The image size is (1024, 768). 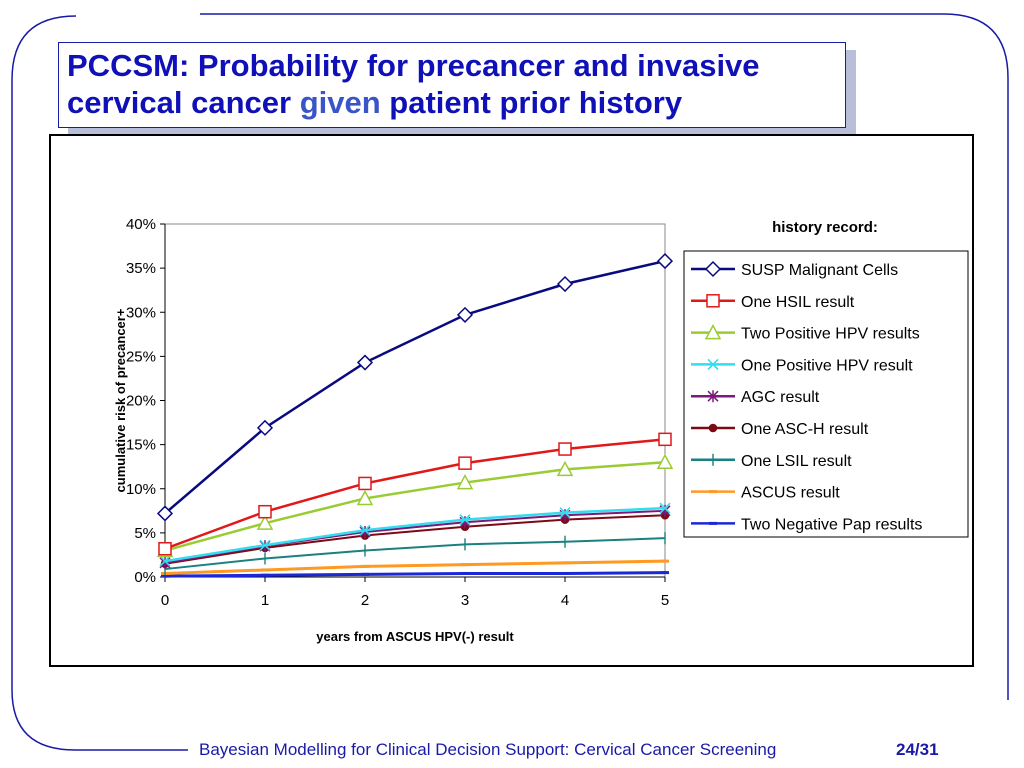 What do you see at coordinates (665, 600) in the screenshot?
I see `x-tick-label: 5` at bounding box center [665, 600].